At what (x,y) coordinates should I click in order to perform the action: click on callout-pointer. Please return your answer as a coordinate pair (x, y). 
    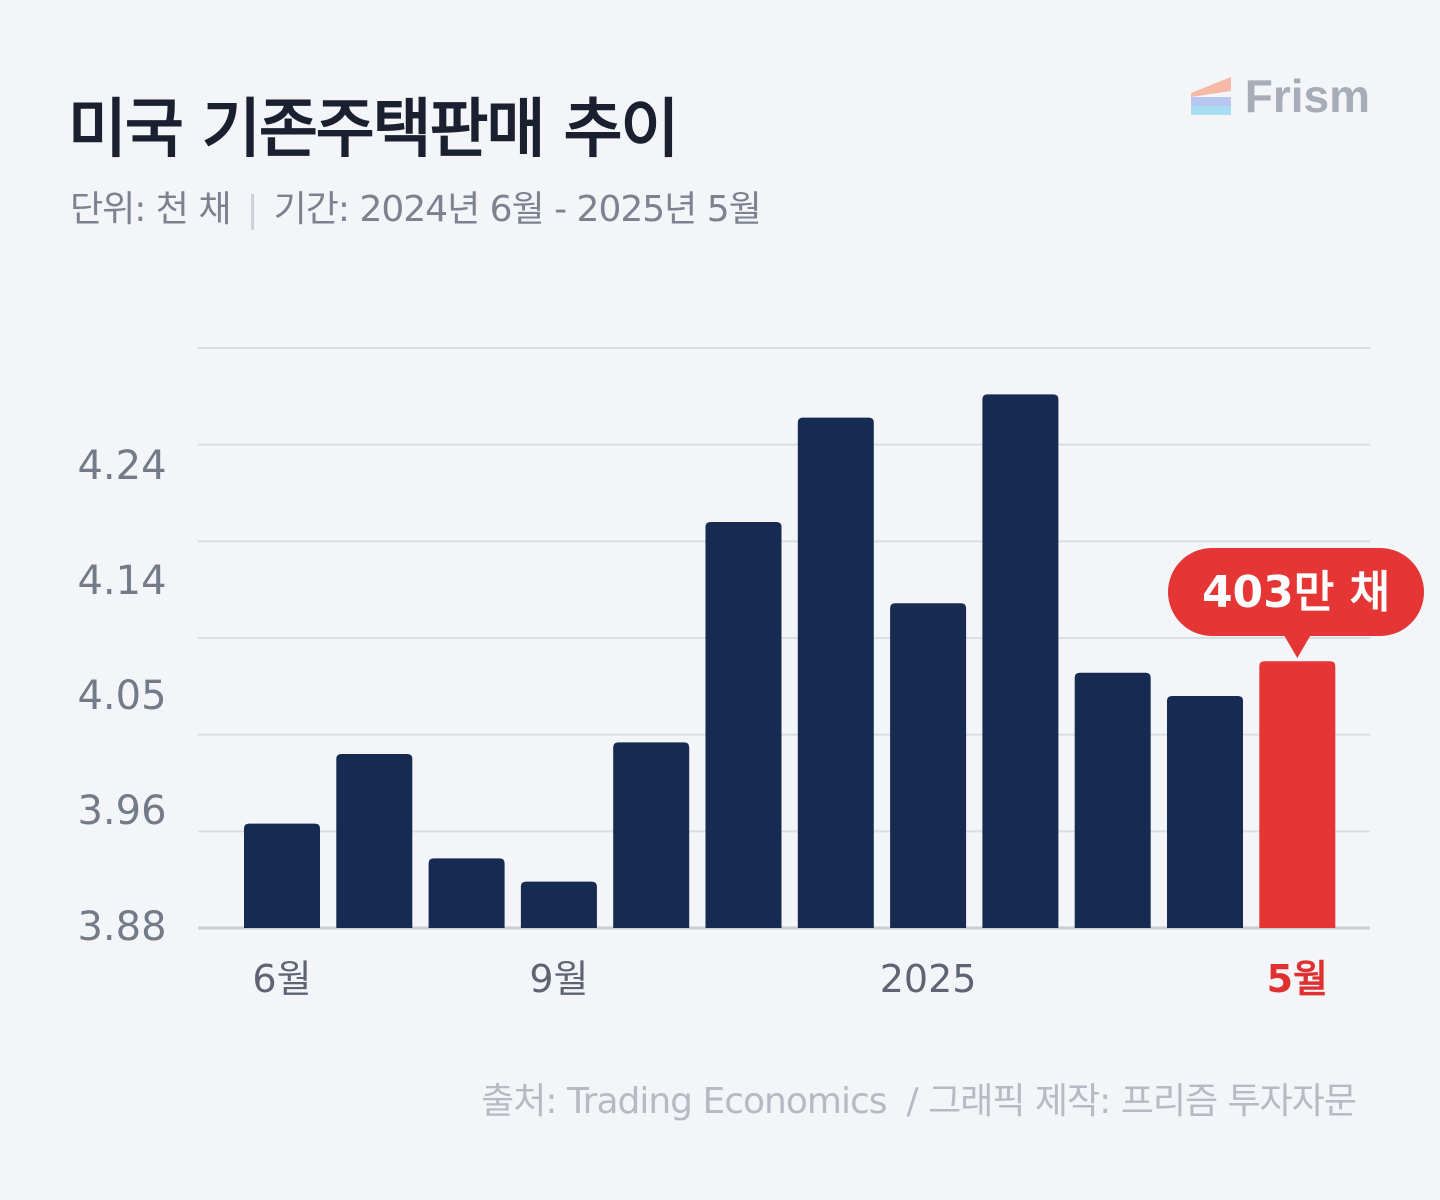
    Looking at the image, I should click on (1297, 646).